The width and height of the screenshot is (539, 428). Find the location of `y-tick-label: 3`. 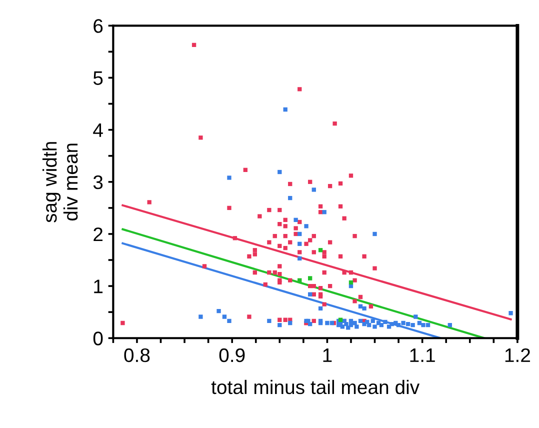

y-tick-label: 3 is located at coordinates (98, 182).